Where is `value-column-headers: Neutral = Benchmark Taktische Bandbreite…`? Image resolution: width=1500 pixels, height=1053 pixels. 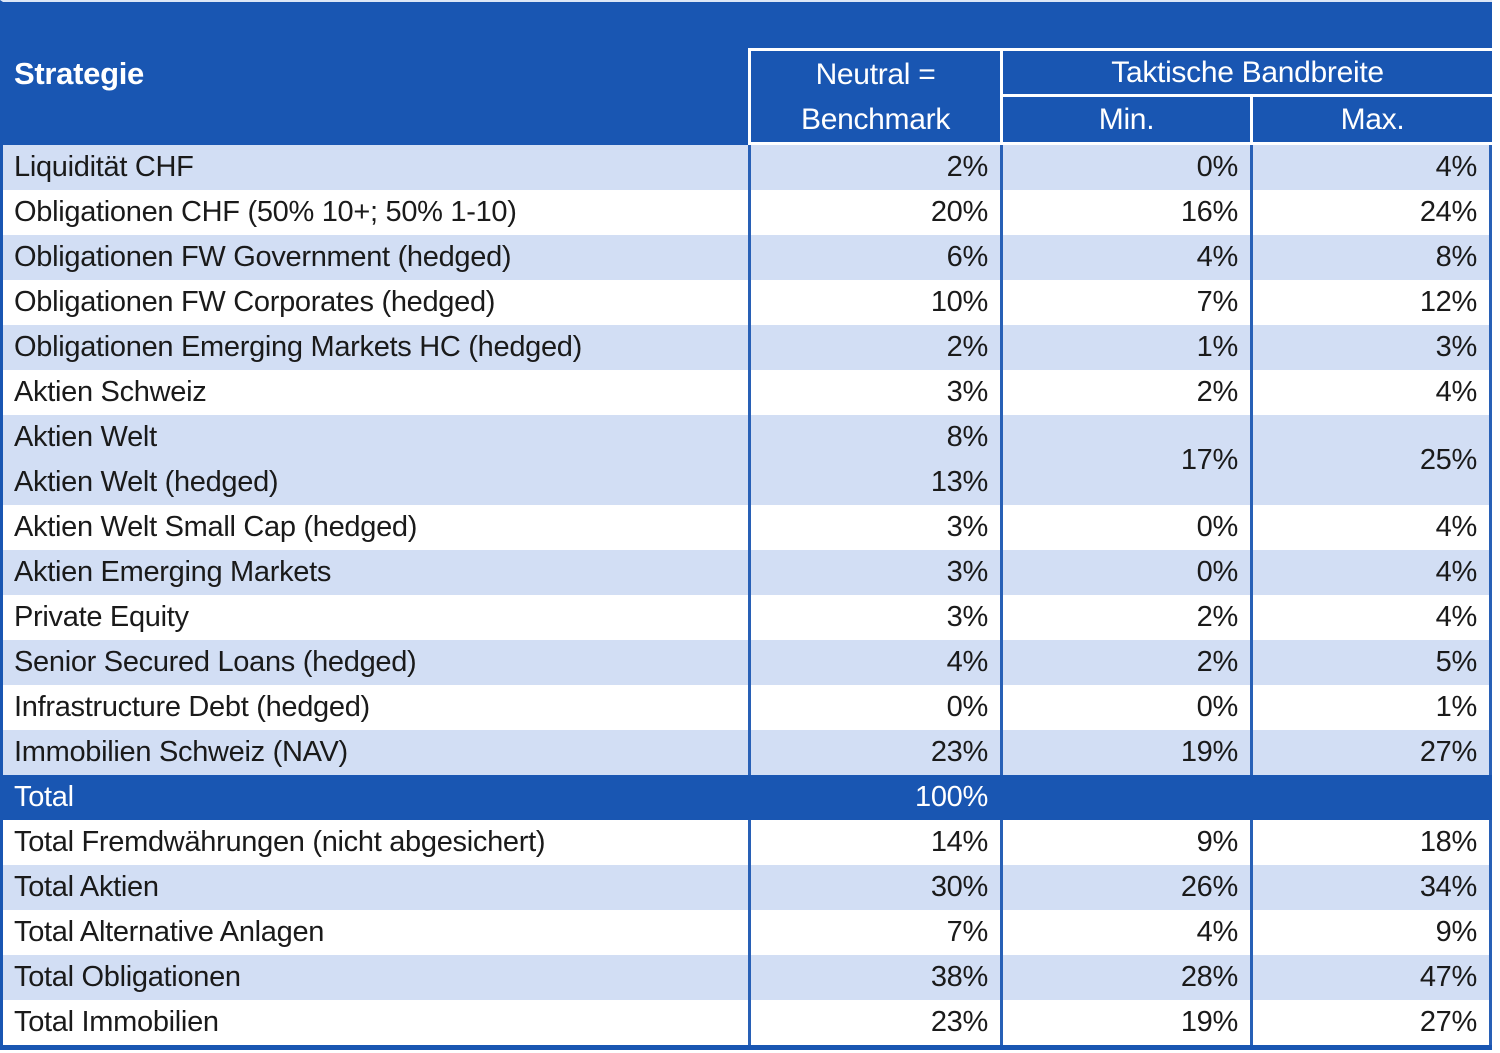 value-column-headers: Neutral = Benchmark Taktische Bandbreite… is located at coordinates (1120, 96).